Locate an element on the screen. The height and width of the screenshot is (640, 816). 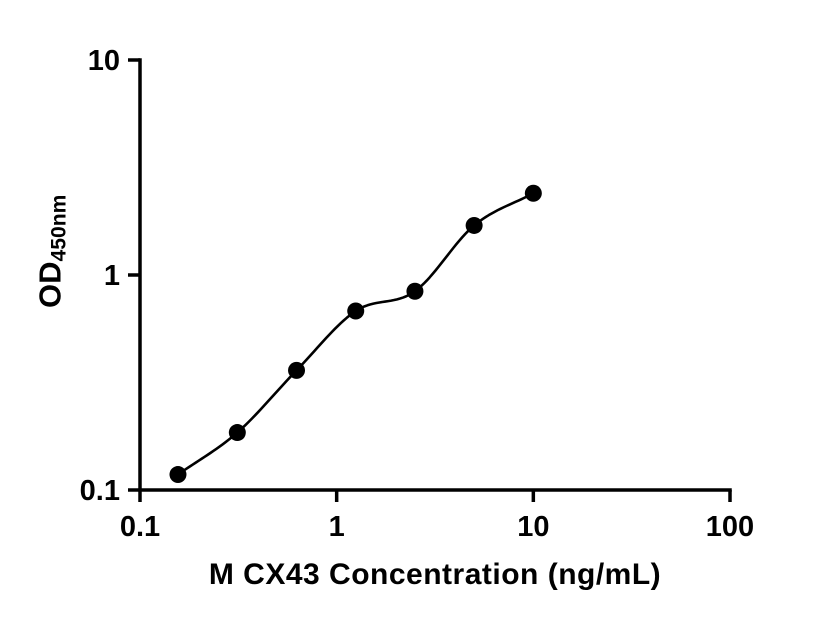
x-tick-label: 100 is located at coordinates (730, 527).